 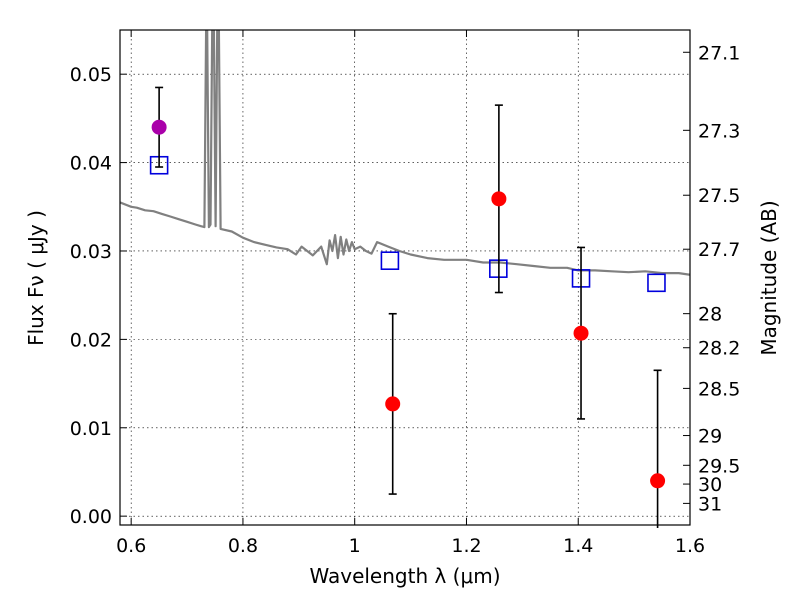 What do you see at coordinates (36, 278) in the screenshot?
I see `y-axis-label: Flux Fν ( μJy )` at bounding box center [36, 278].